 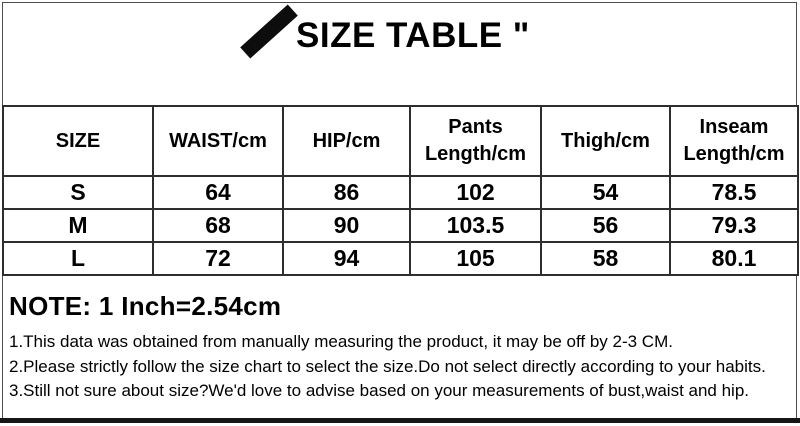 What do you see at coordinates (218, 258) in the screenshot?
I see `table-cell: 72` at bounding box center [218, 258].